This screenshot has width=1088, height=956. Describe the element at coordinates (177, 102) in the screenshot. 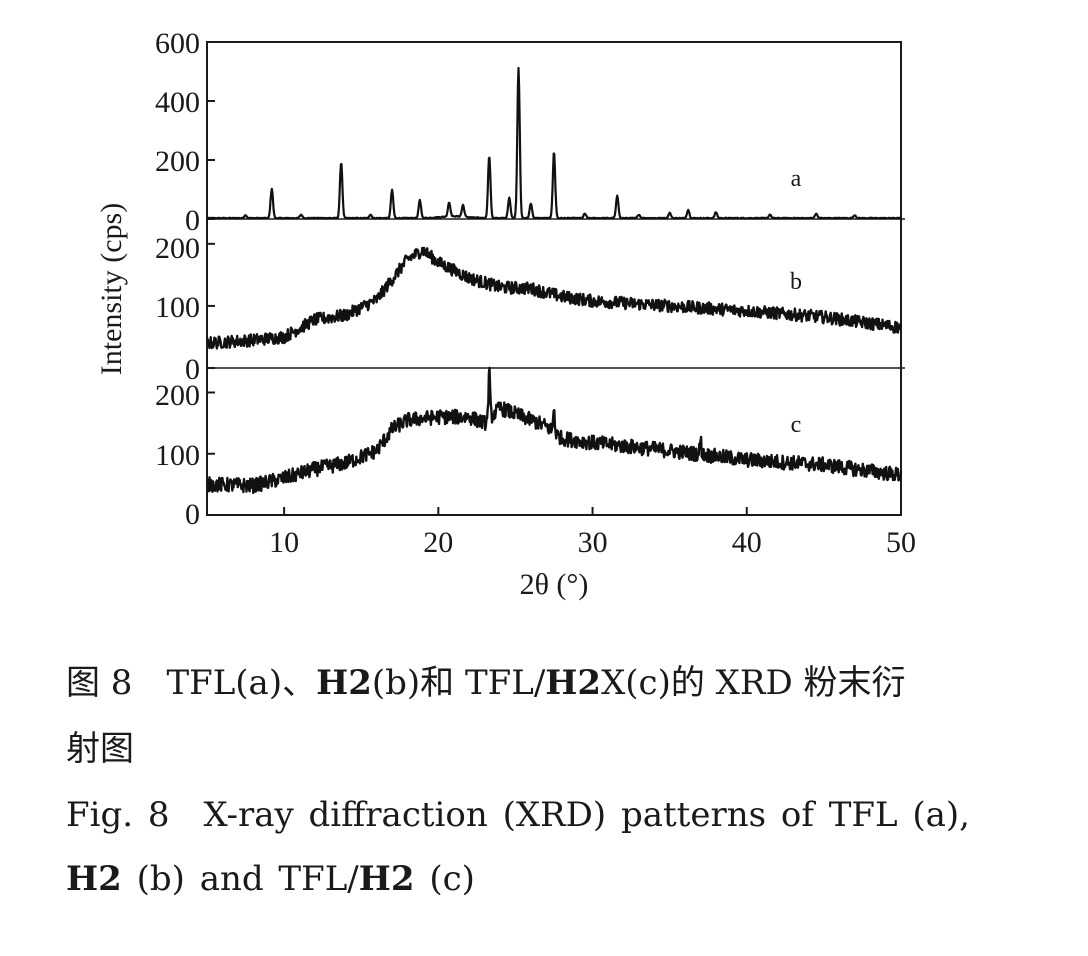

I see `y-tick-label-a-400: 400` at that location.